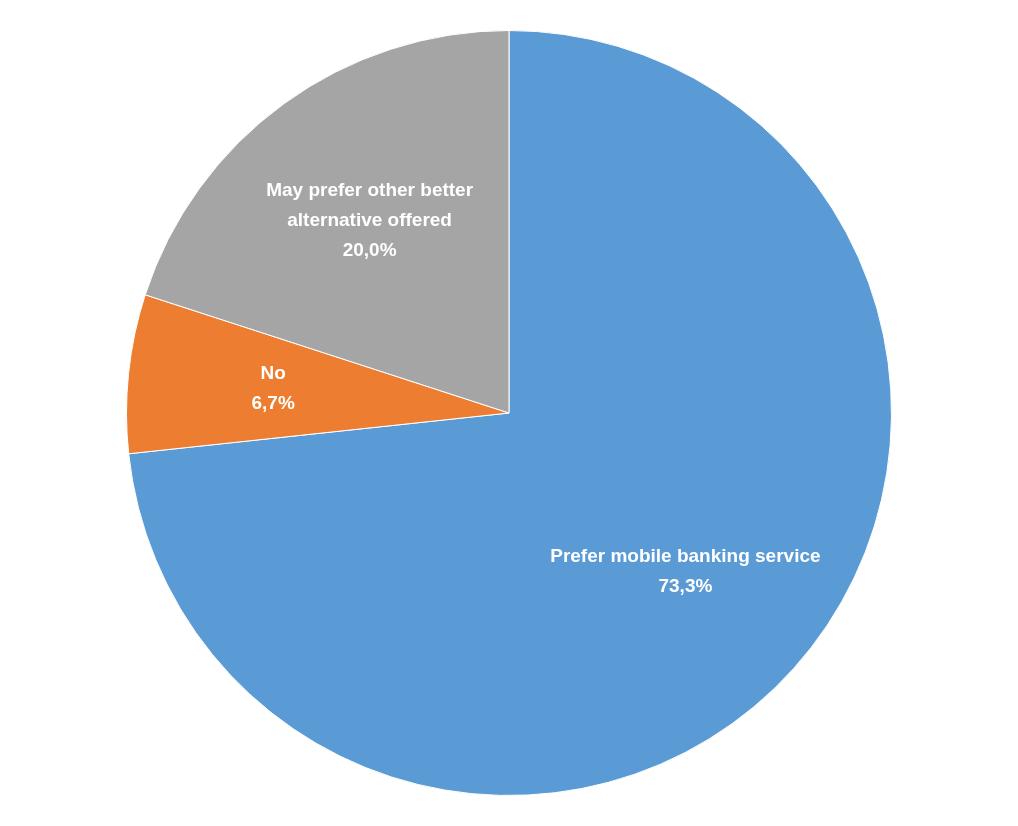  Describe the element at coordinates (369, 250) in the screenshot. I see `data-label: 20,0%` at that location.